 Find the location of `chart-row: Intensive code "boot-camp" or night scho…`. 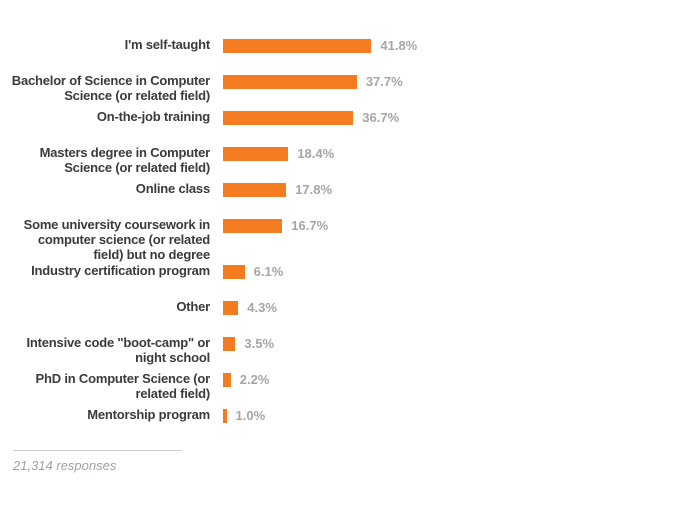

chart-row: Intensive code "boot-camp" or night scho… is located at coordinates (342, 352).